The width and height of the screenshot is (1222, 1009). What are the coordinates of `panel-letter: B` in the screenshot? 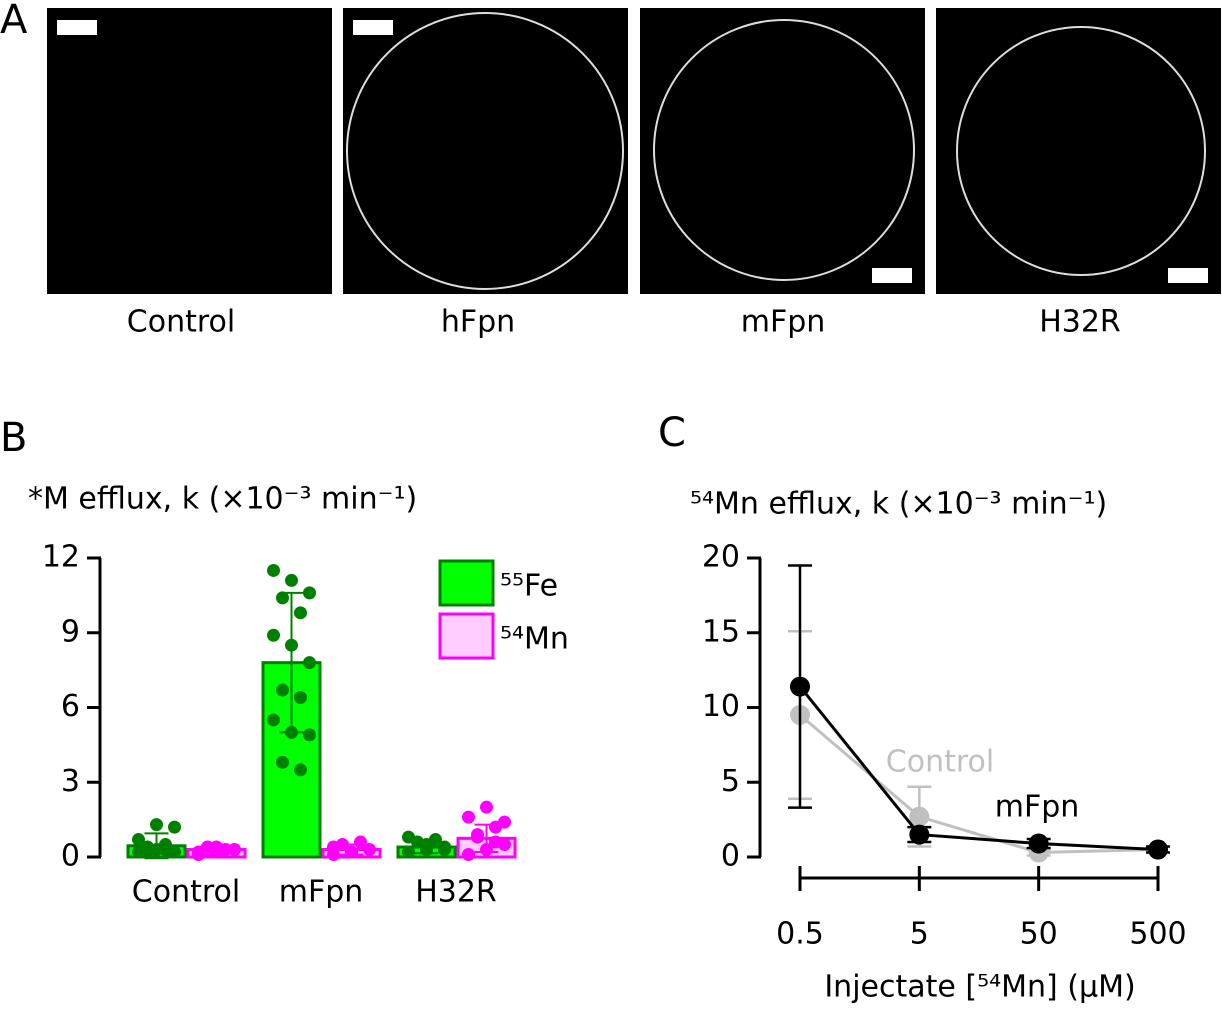 It's located at (13, 438).